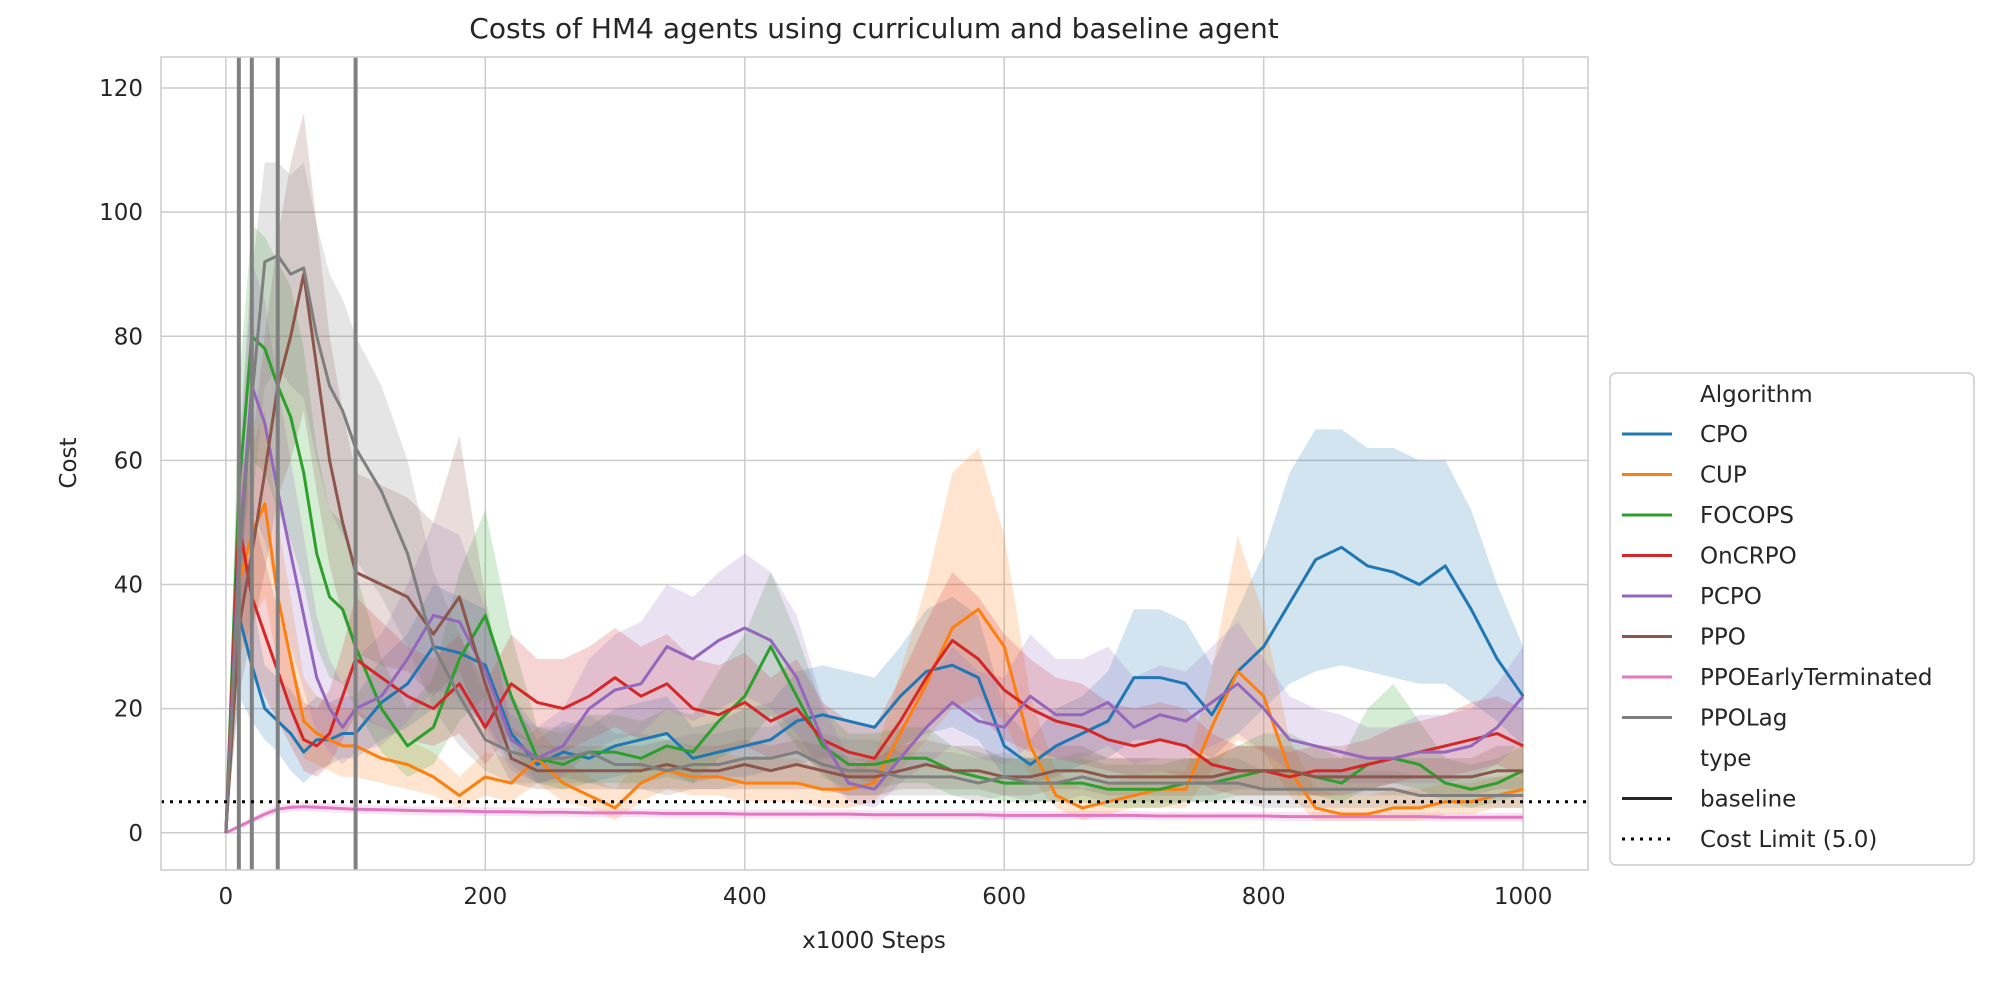 The image size is (2000, 1000). What do you see at coordinates (1748, 800) in the screenshot?
I see `legend-label-baseline: baseline` at bounding box center [1748, 800].